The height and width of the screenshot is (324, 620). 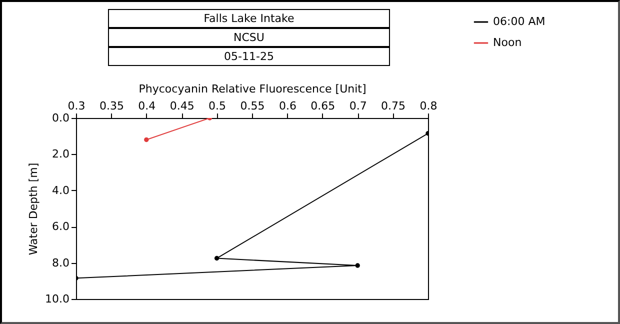 I want to click on x-tick-label: 0.55, so click(x=252, y=106).